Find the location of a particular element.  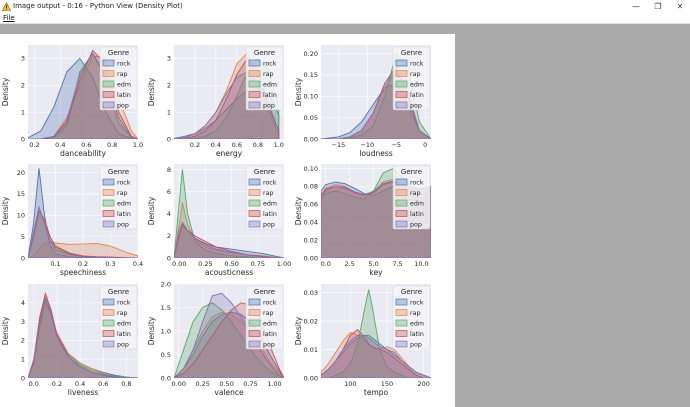

x-tick-label: 0.8 is located at coordinates (126, 384).